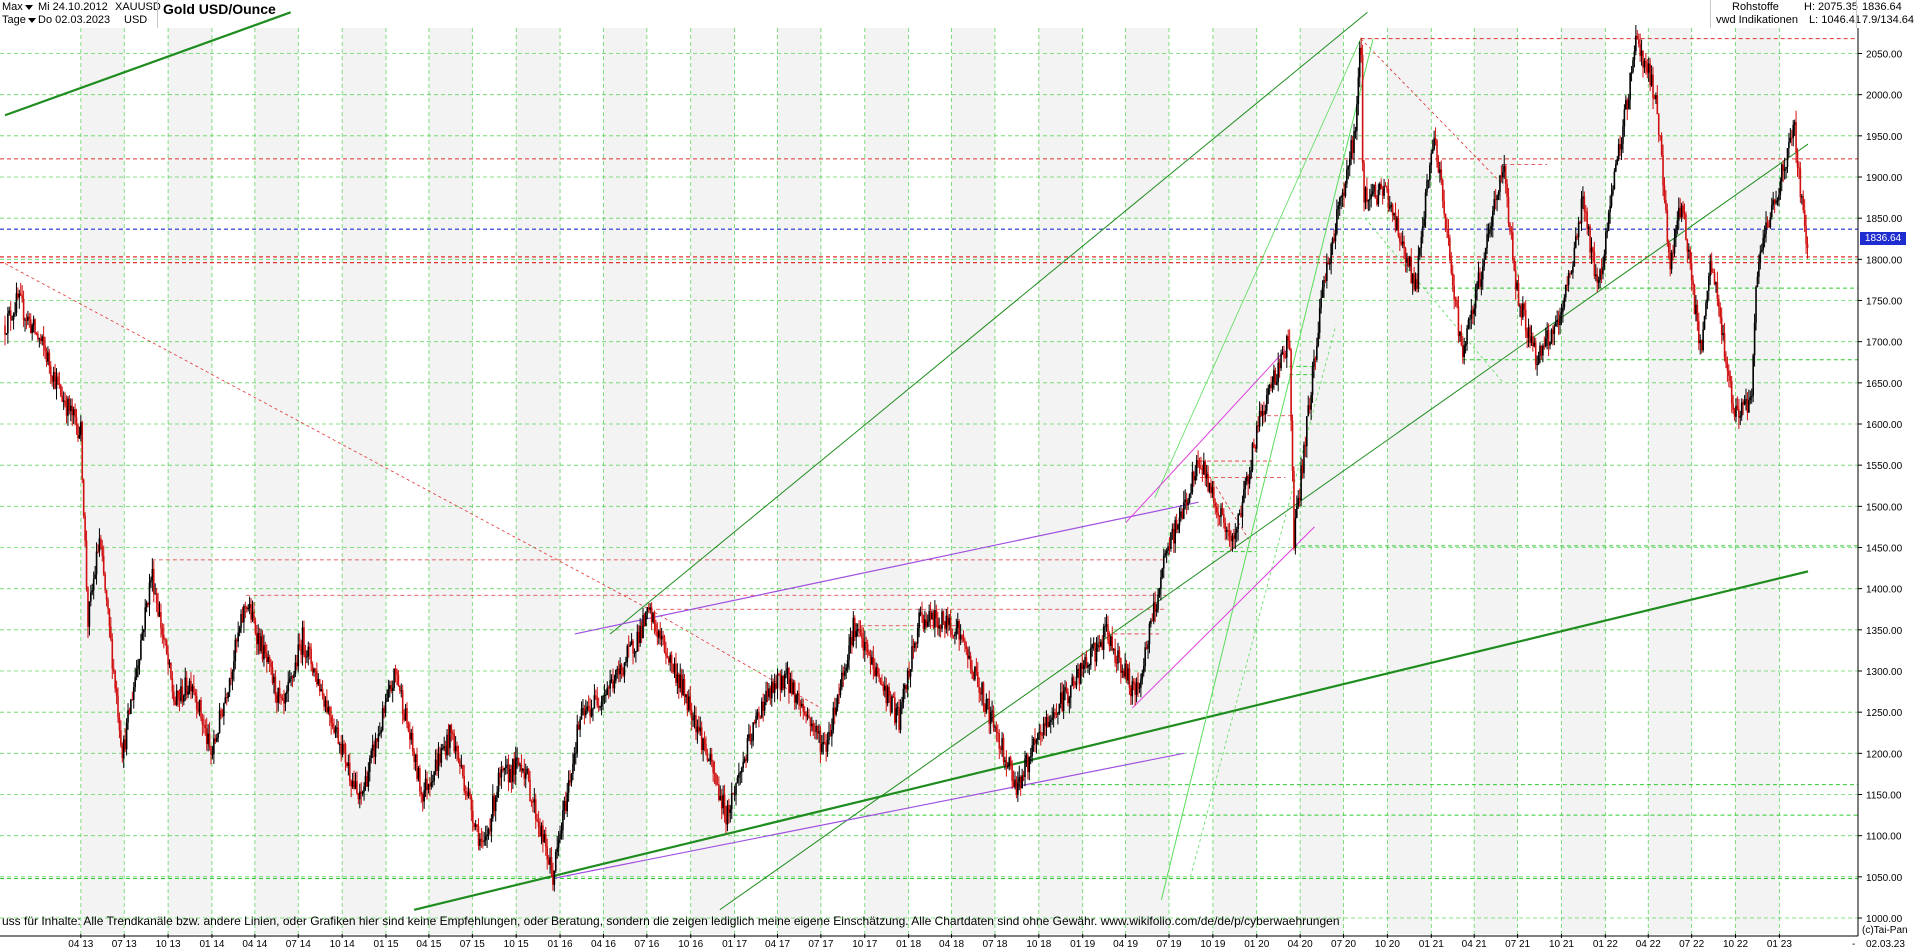 The image size is (1916, 952). I want to click on trend-line-green, so click(1258, 268).